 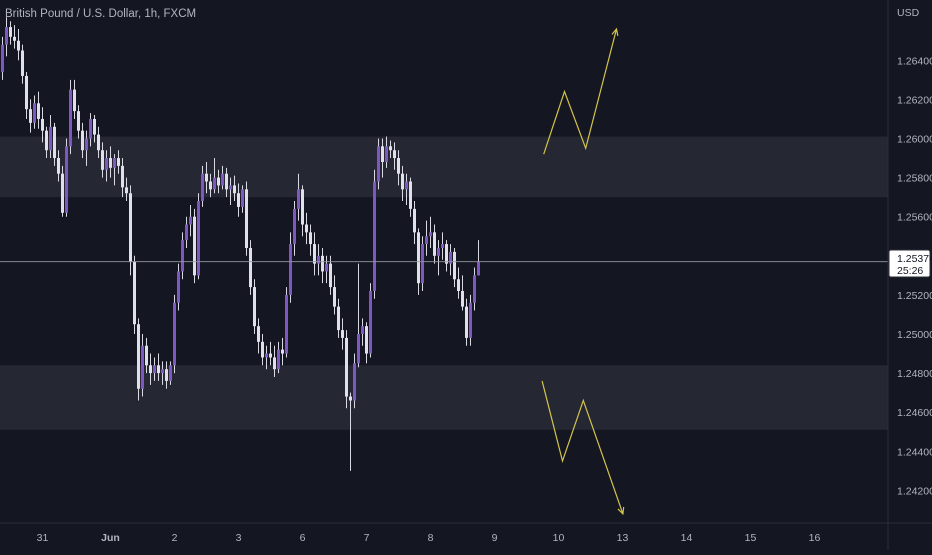 I want to click on y-tick-label: 1.25600, so click(x=914, y=218).